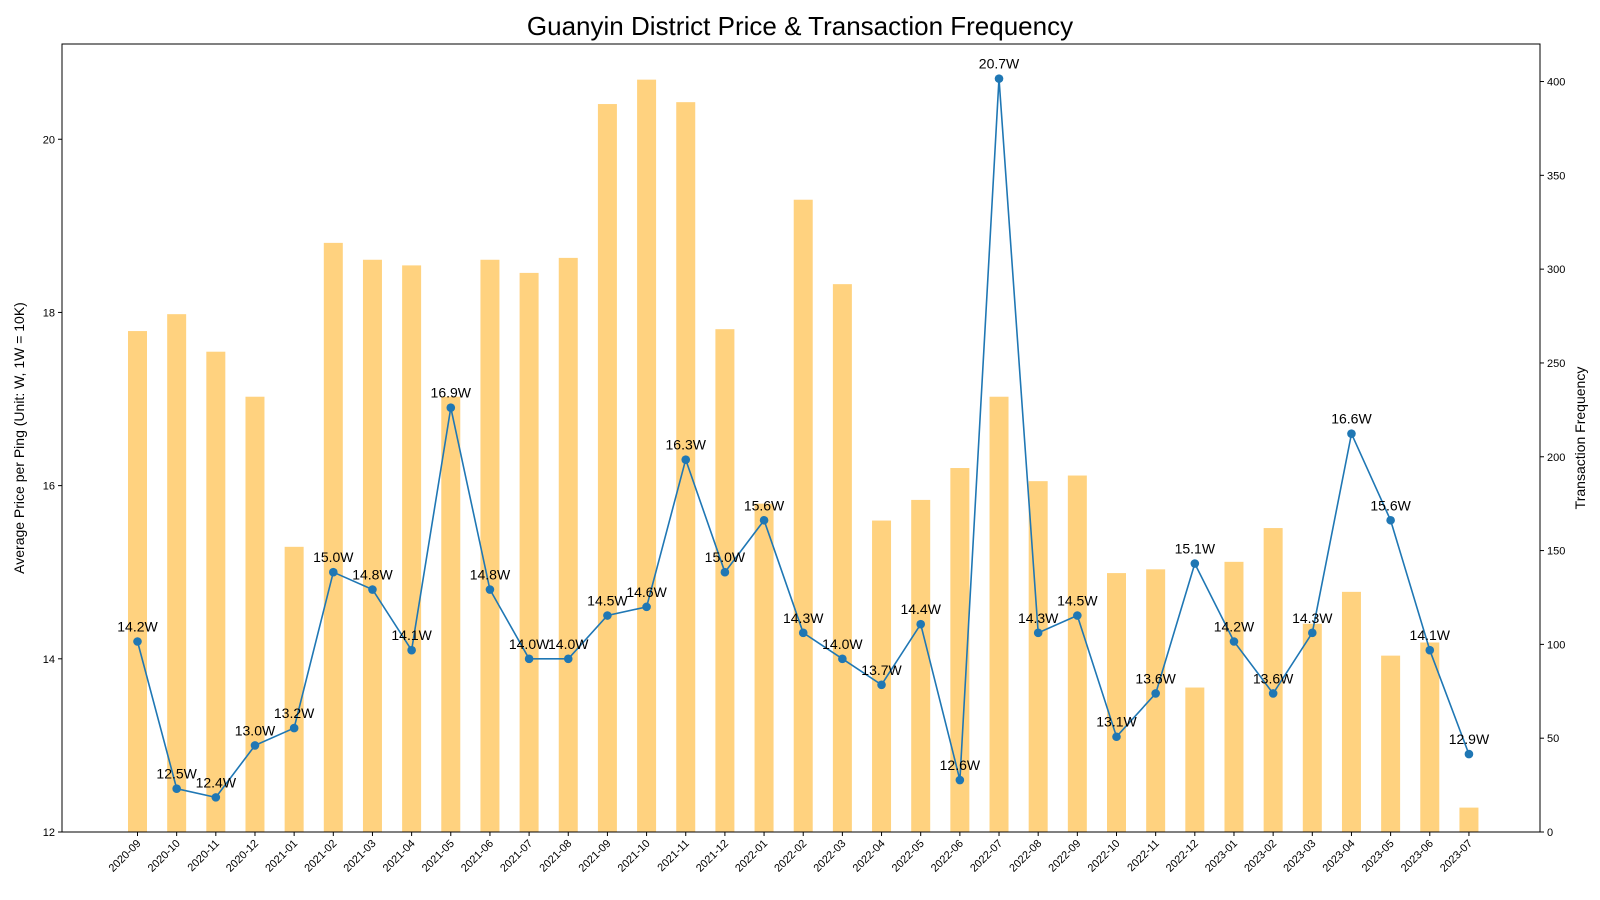  I want to click on x-tick-label: 2021-10, so click(634, 856).